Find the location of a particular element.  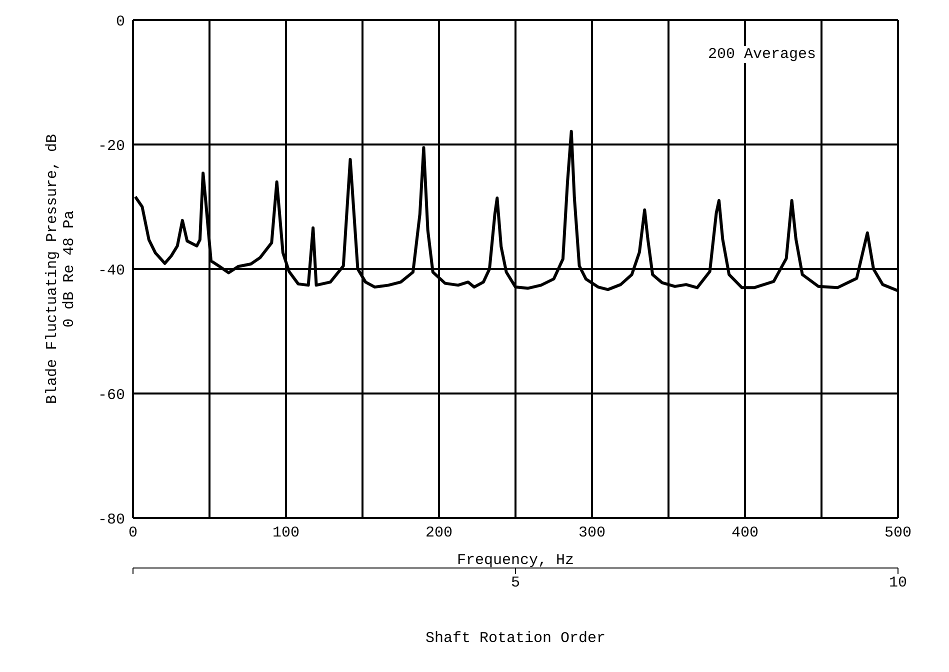

x-tick-label: 200 is located at coordinates (439, 533).